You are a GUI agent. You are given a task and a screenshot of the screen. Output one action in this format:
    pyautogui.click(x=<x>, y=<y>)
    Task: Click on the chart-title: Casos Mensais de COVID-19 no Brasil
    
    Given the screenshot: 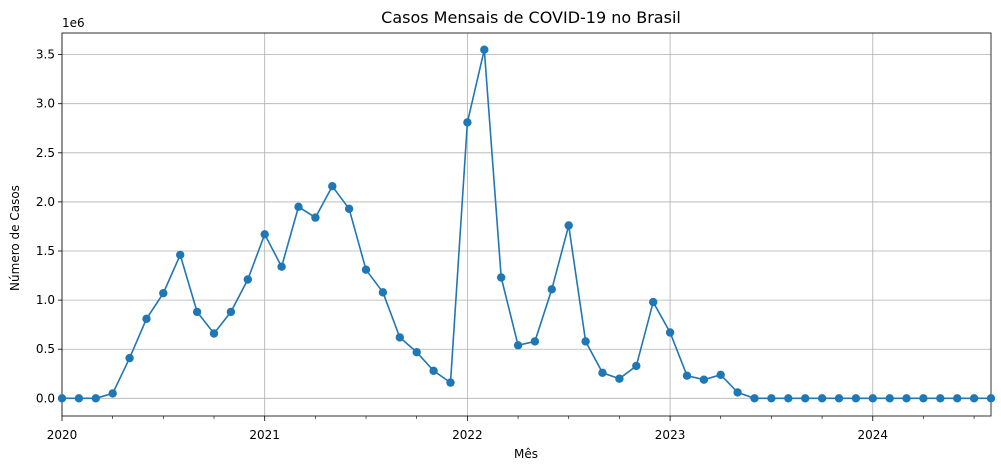 What is the action you would take?
    pyautogui.click(x=531, y=17)
    